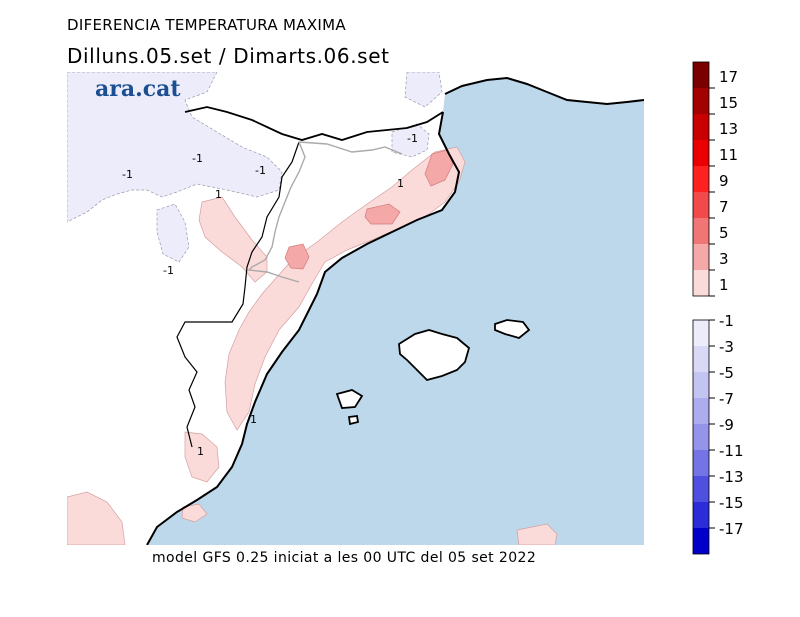  I want to click on positive-anomaly-island, so click(194, 513).